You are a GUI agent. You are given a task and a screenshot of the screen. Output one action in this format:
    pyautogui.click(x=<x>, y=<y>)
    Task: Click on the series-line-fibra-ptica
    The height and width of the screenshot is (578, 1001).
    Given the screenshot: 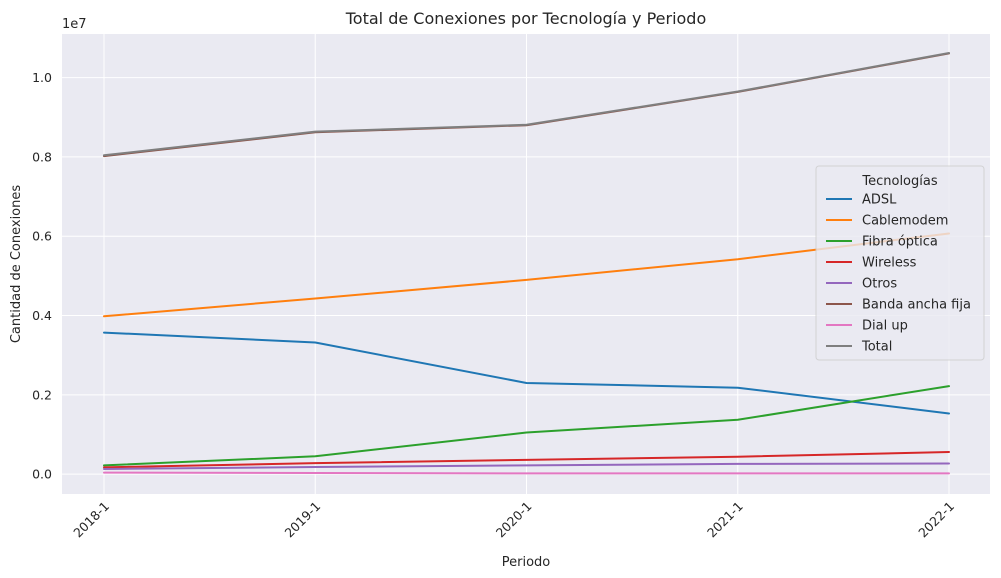 What is the action you would take?
    pyautogui.click(x=526, y=426)
    